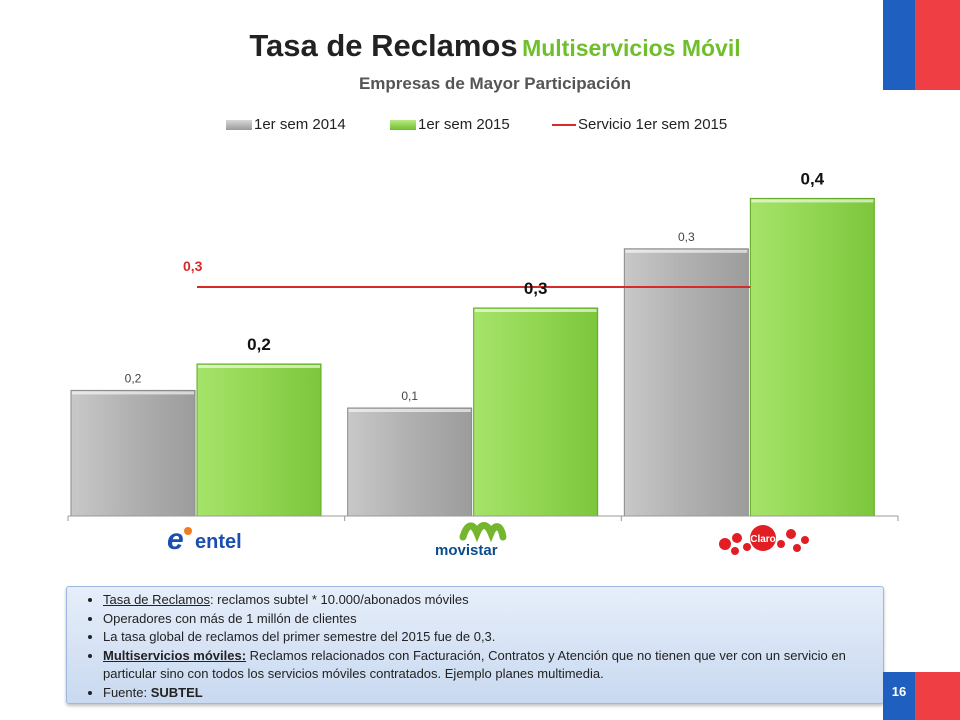  Describe the element at coordinates (259, 344) in the screenshot. I see `data-label-entel-2015: 0,2` at that location.